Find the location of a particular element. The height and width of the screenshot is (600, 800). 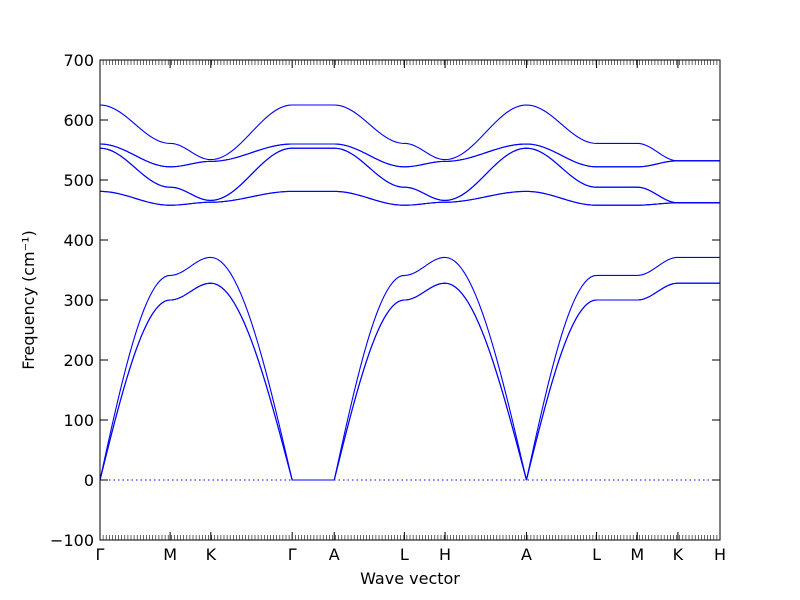

y-tick-label: 400 is located at coordinates (78, 240).